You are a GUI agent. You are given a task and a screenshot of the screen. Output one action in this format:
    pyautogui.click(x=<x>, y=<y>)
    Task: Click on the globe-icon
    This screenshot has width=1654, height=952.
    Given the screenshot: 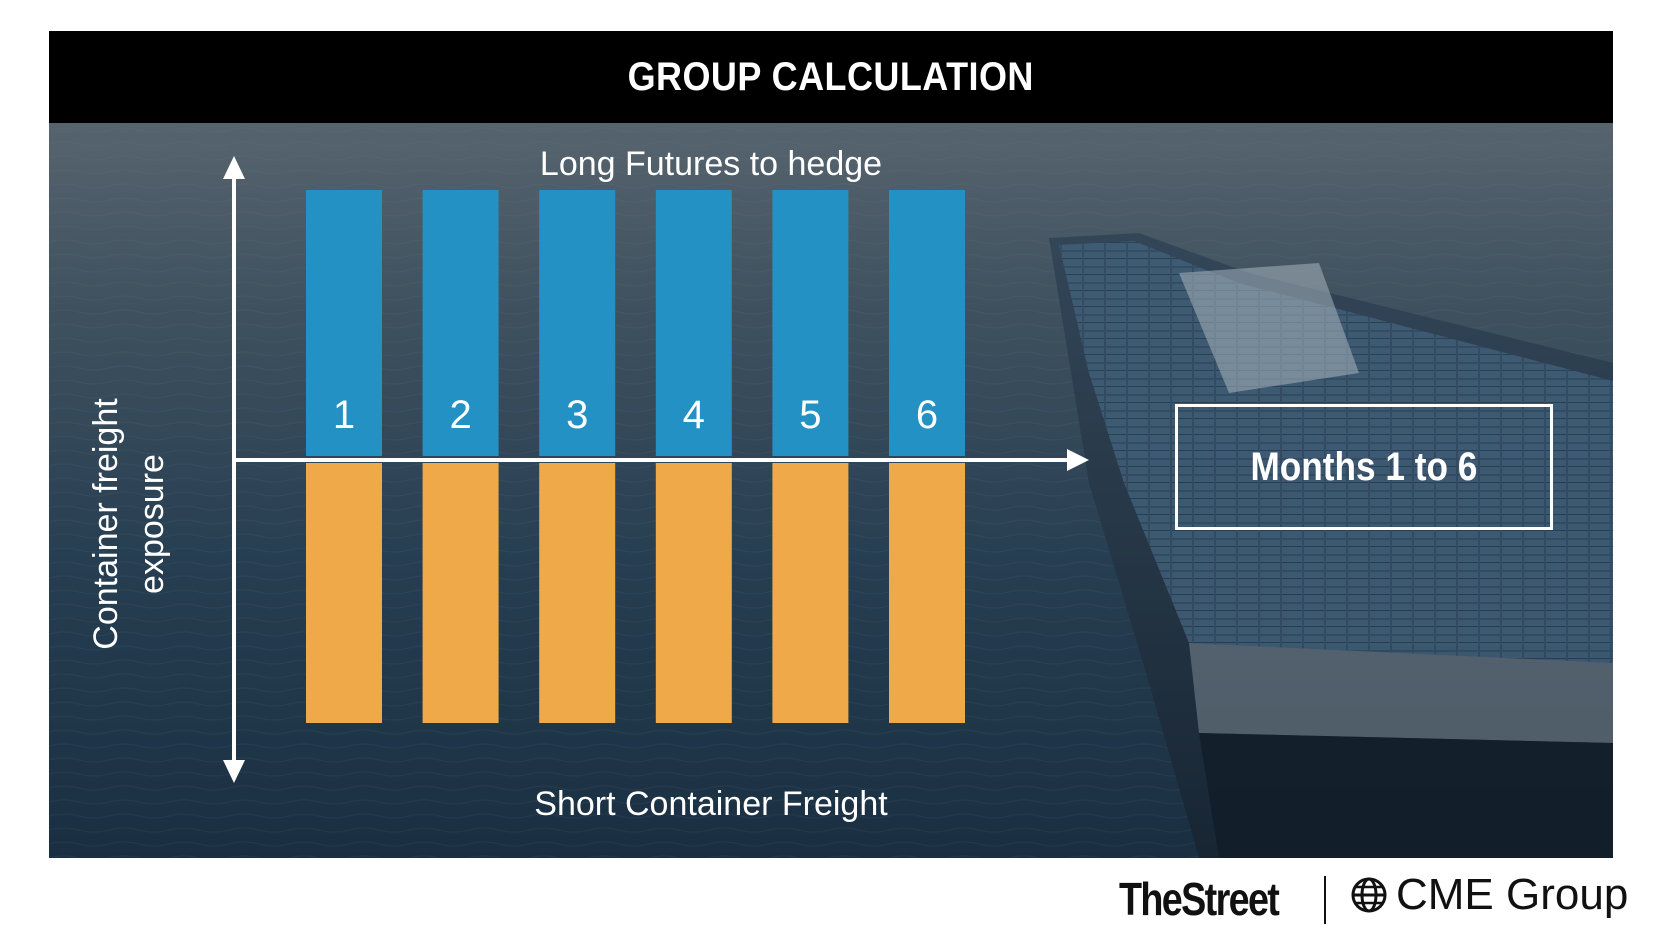 What is the action you would take?
    pyautogui.click(x=1369, y=895)
    